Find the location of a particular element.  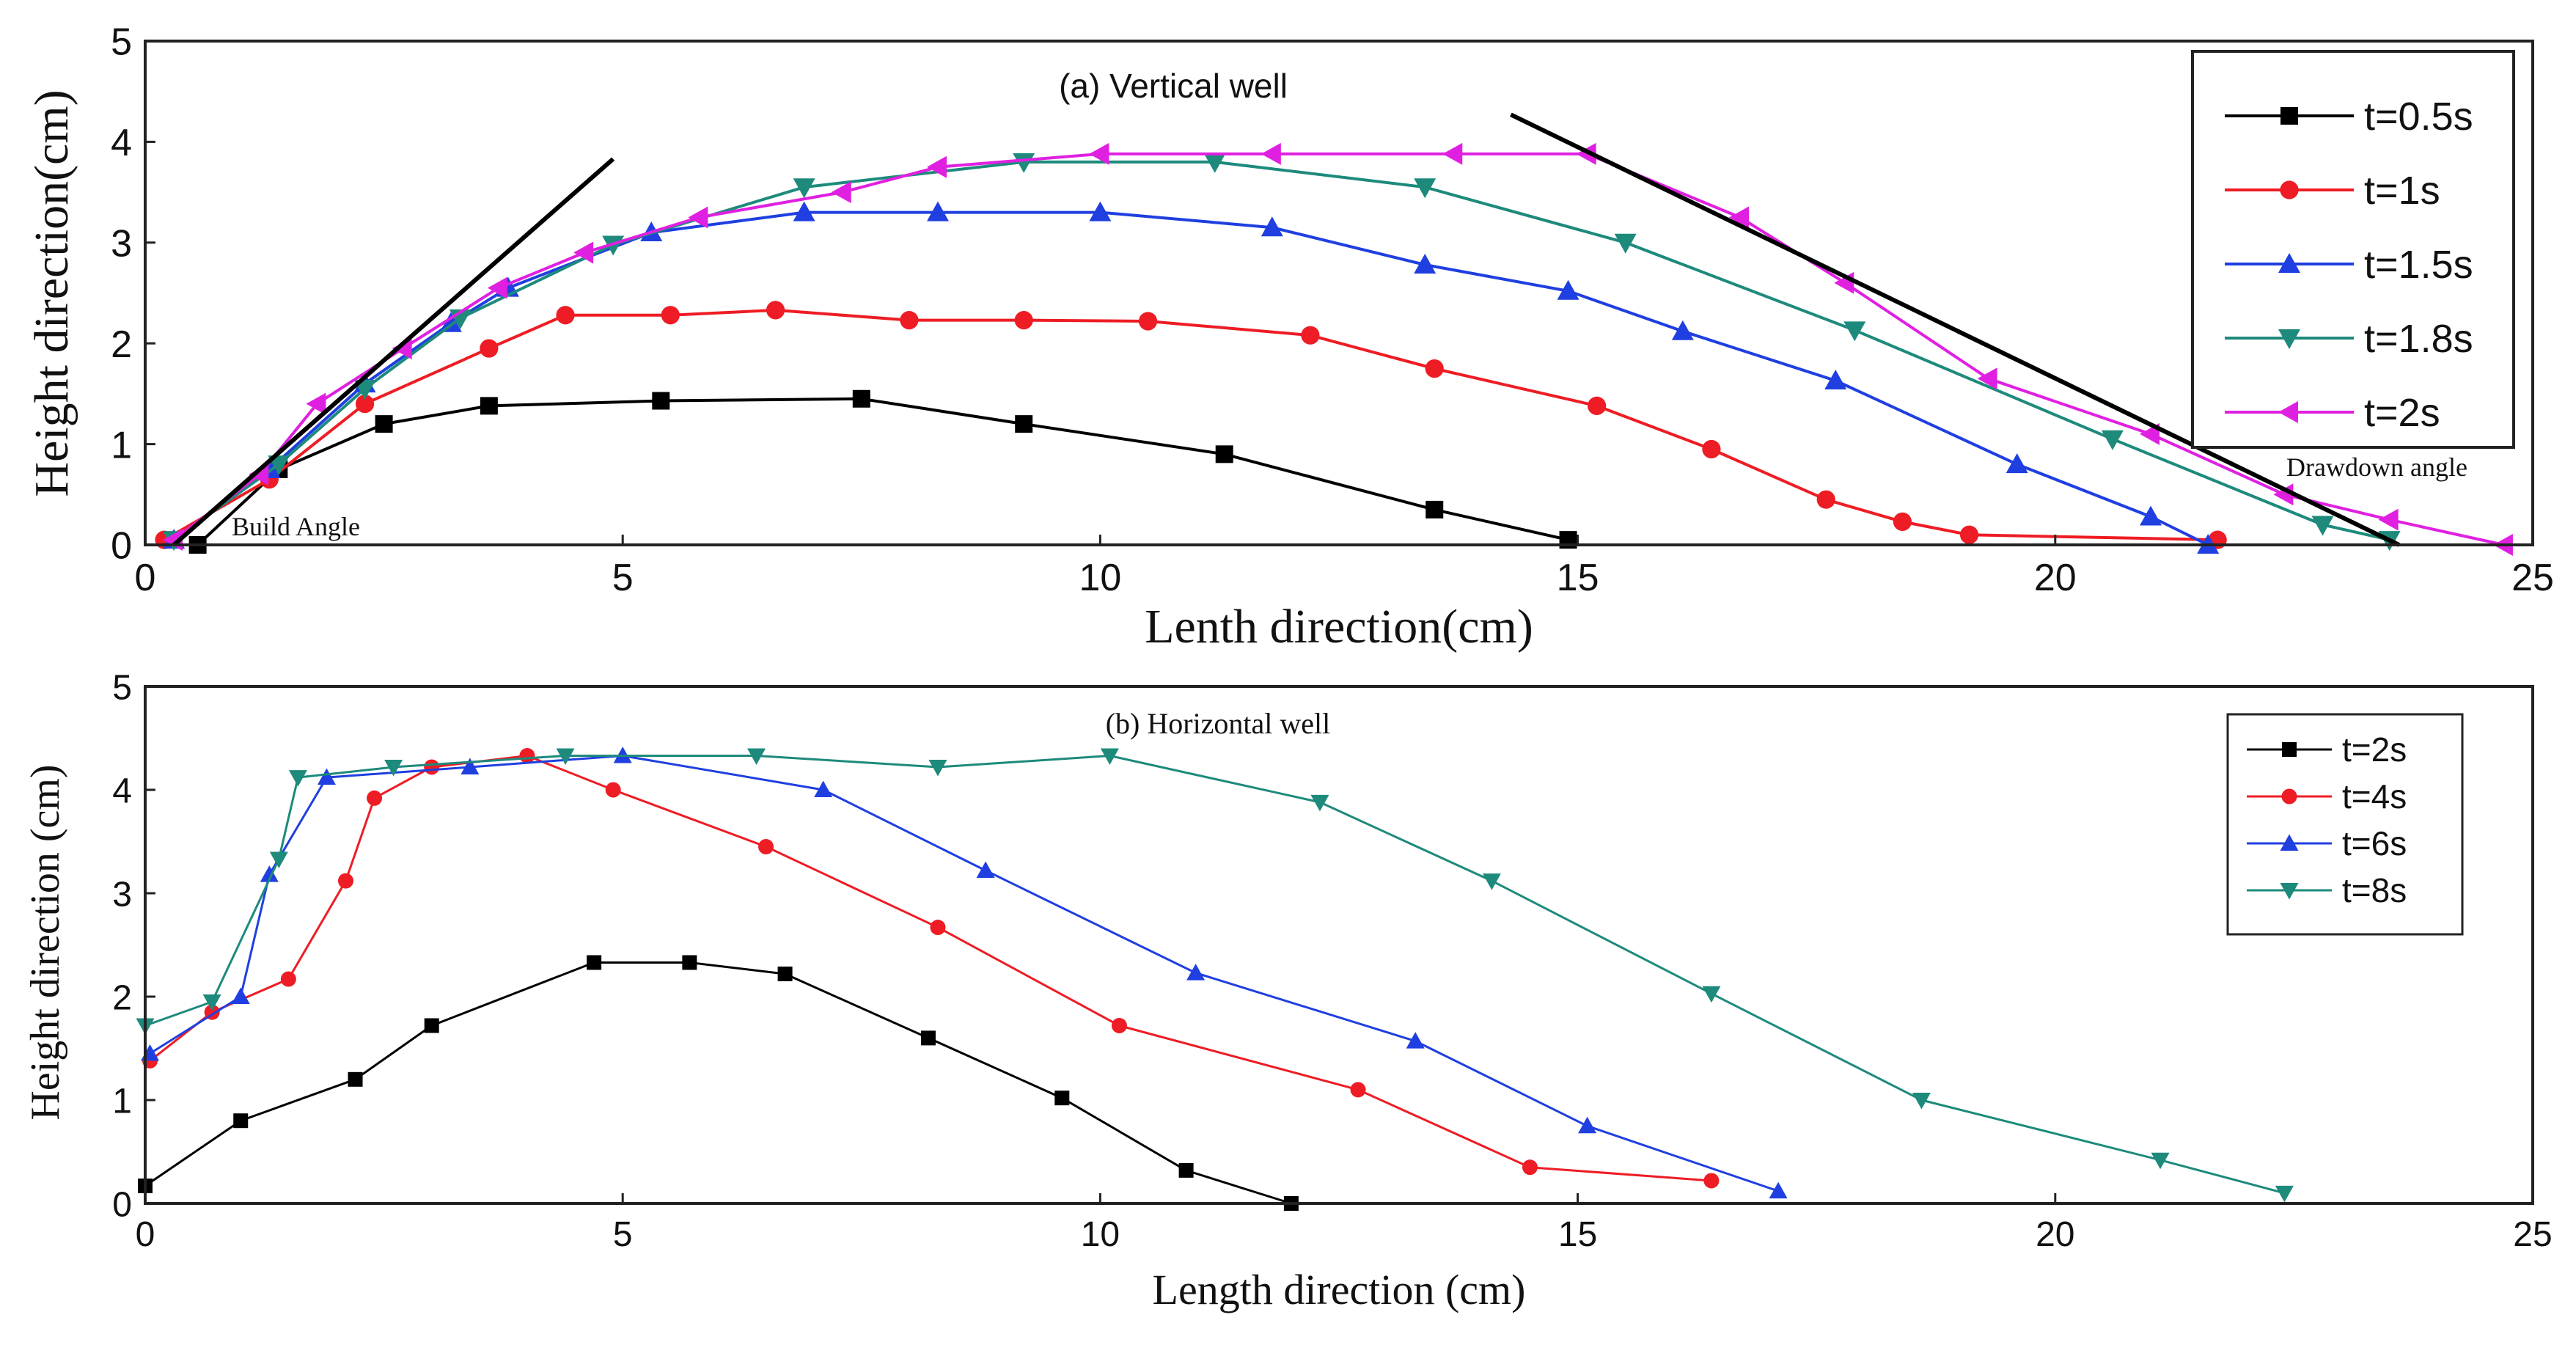

legend-item: t=2s is located at coordinates (2327, 749).